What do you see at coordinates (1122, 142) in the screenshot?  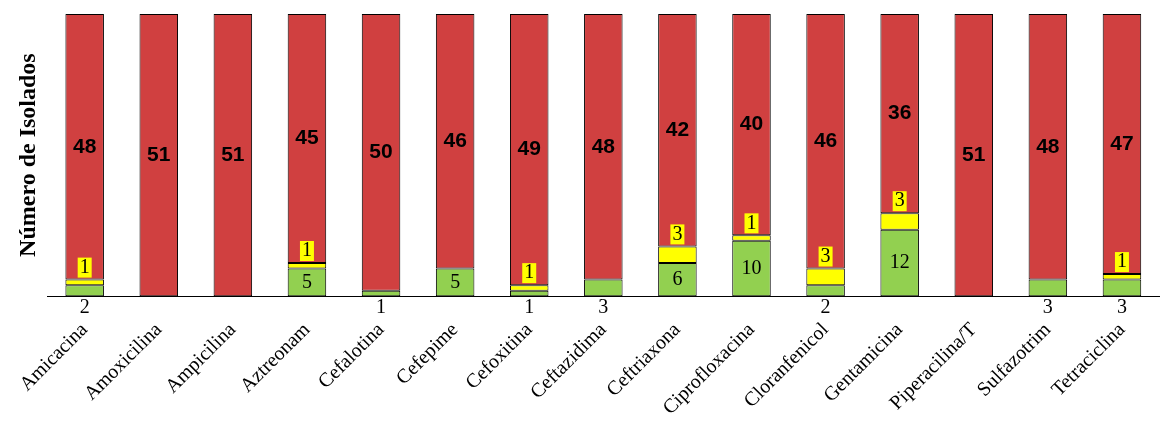 I see `data-label: 47` at bounding box center [1122, 142].